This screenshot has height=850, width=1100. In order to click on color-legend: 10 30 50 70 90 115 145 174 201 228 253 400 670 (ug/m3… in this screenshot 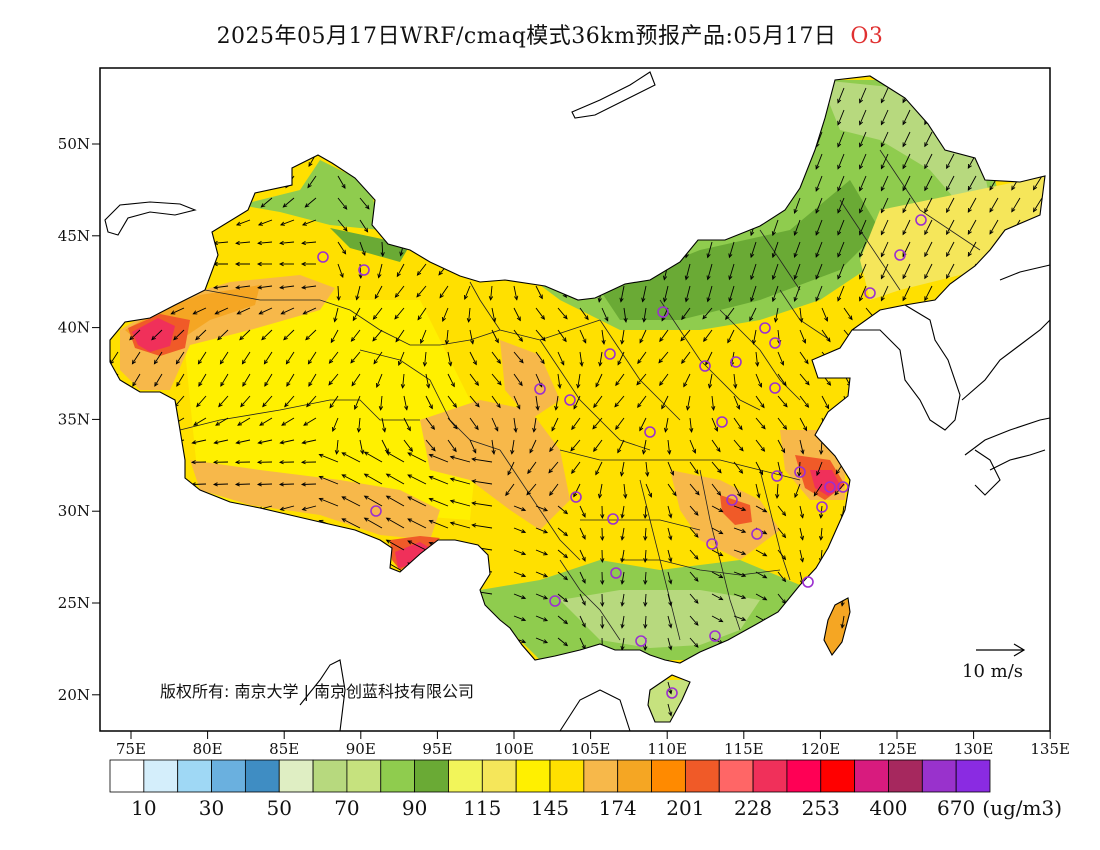, I will do `click(585, 789)`.